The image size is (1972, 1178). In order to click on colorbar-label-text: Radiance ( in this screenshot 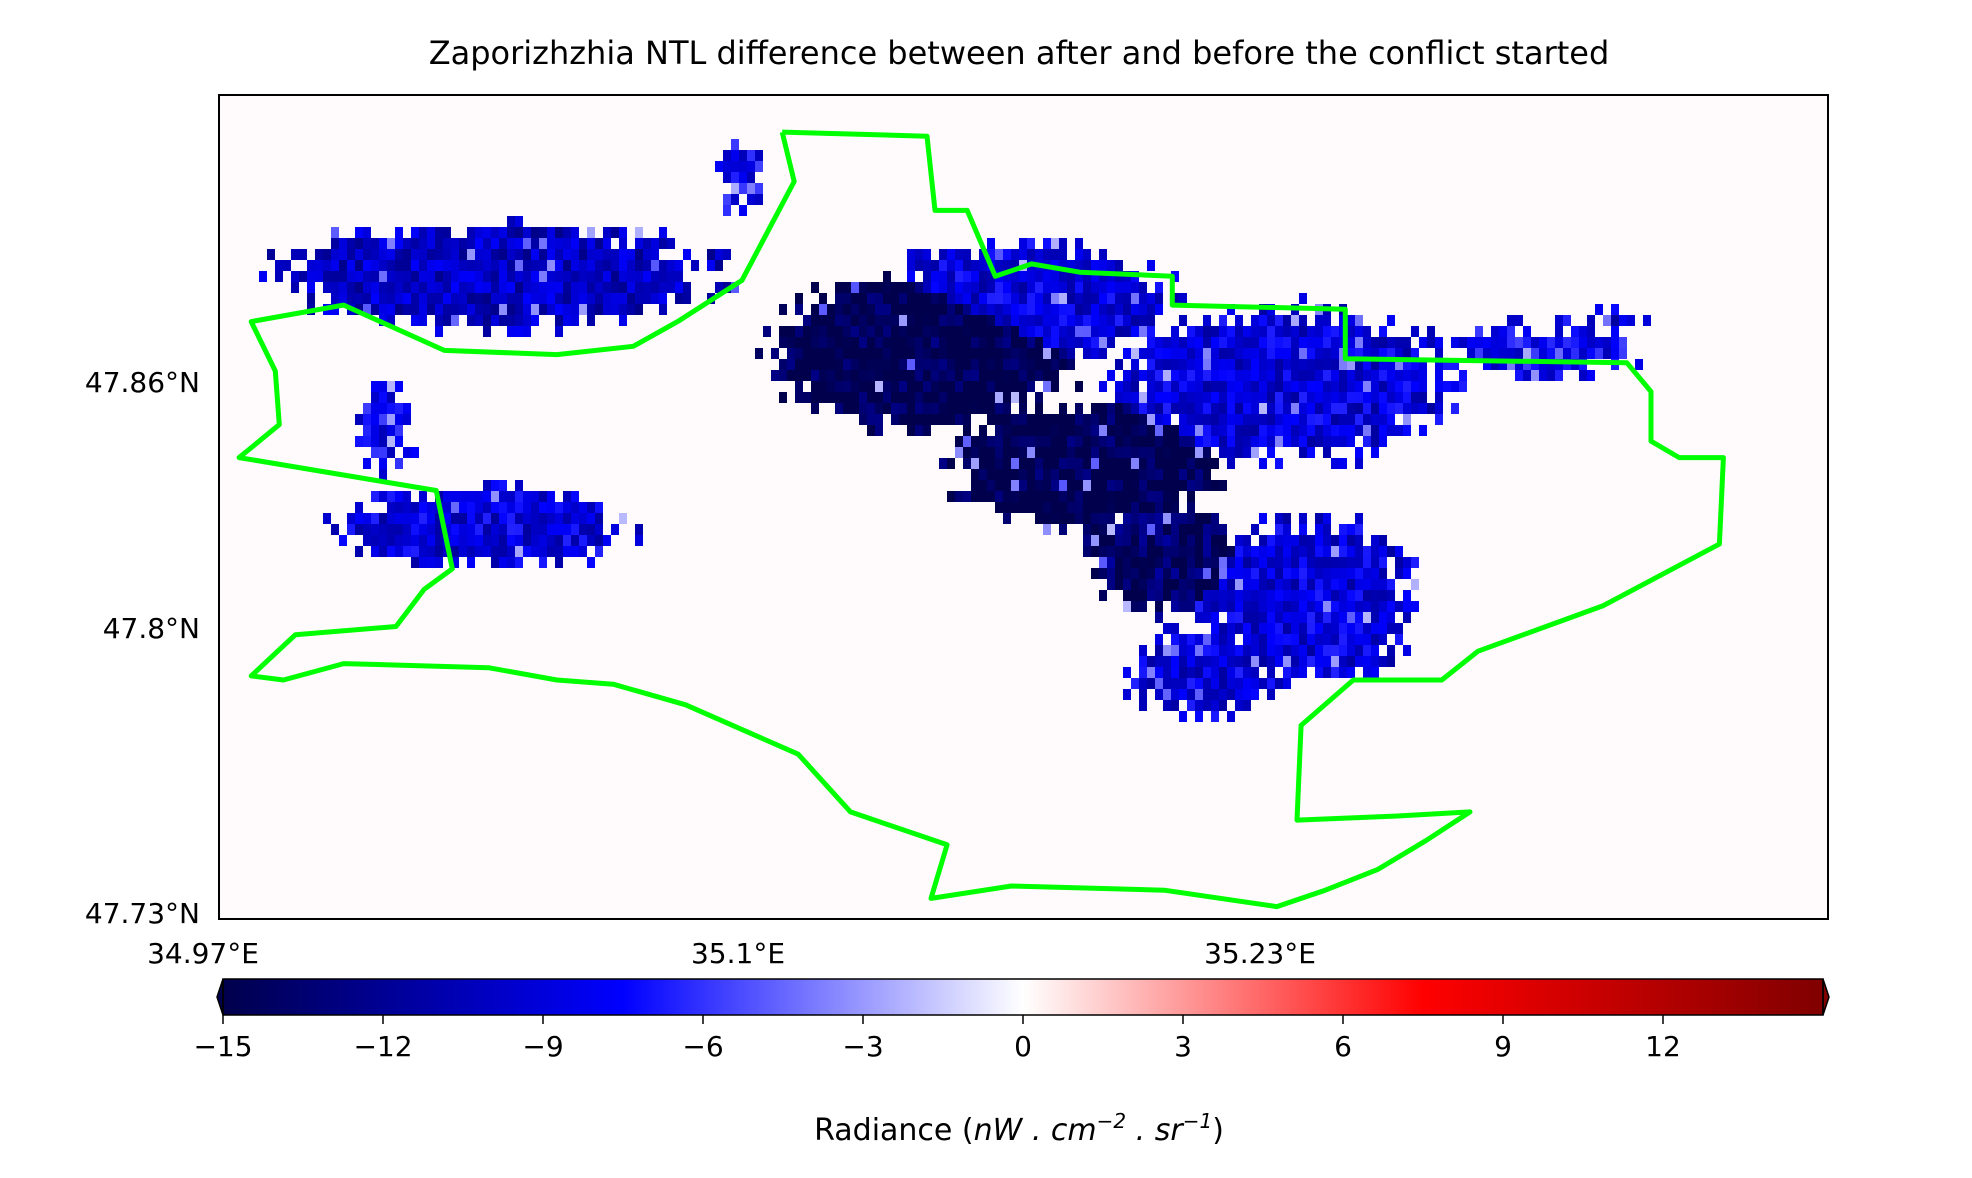, I will do `click(894, 1130)`.